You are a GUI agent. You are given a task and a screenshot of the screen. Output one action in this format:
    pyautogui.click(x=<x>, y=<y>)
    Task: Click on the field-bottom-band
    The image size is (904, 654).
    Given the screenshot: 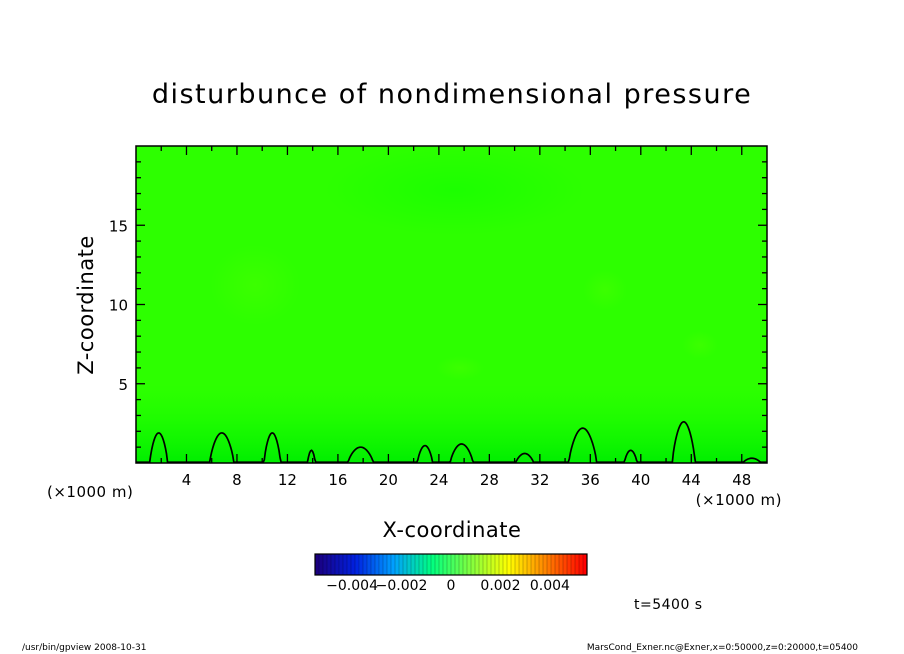 What is the action you would take?
    pyautogui.click(x=451, y=424)
    